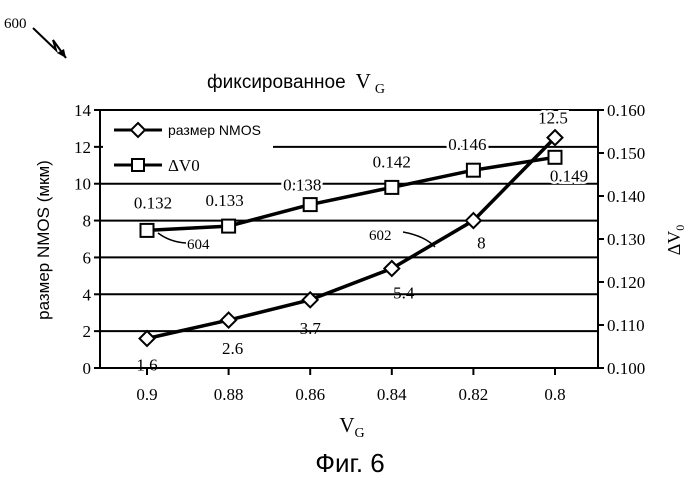 The height and width of the screenshot is (486, 699). What do you see at coordinates (87, 368) in the screenshot?
I see `y-left-tick-label: 0` at bounding box center [87, 368].